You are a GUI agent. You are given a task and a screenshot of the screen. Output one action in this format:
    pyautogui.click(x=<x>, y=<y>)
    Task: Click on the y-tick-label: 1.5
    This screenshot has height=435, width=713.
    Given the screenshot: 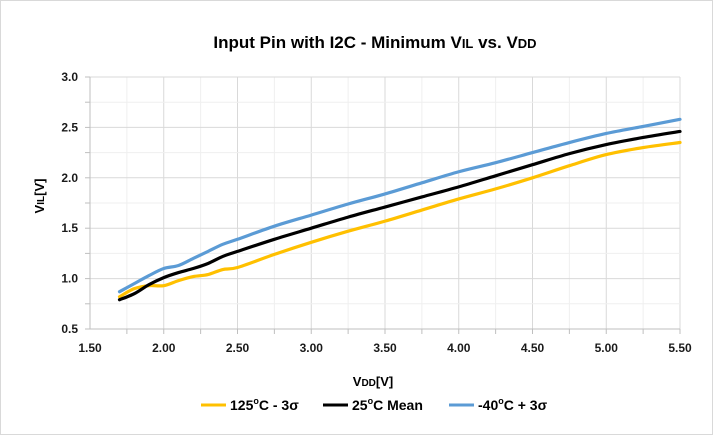 What is the action you would take?
    pyautogui.click(x=69, y=228)
    